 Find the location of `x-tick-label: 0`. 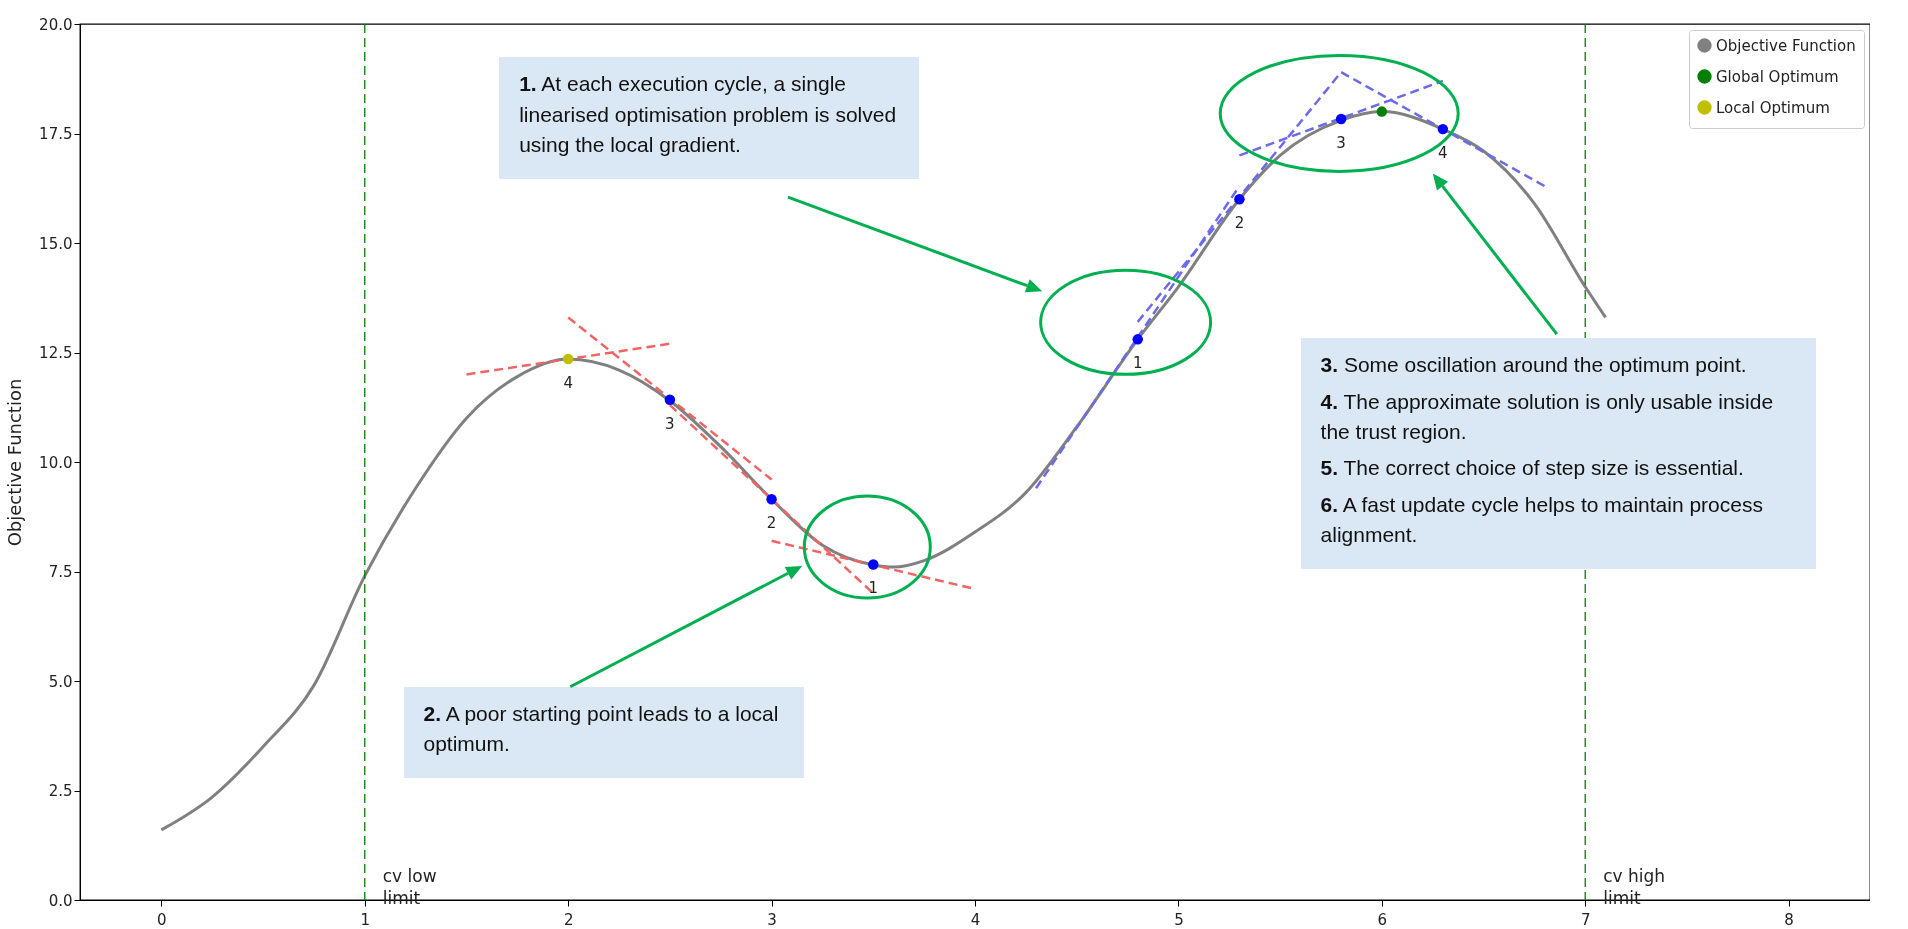

x-tick-label: 0 is located at coordinates (162, 919).